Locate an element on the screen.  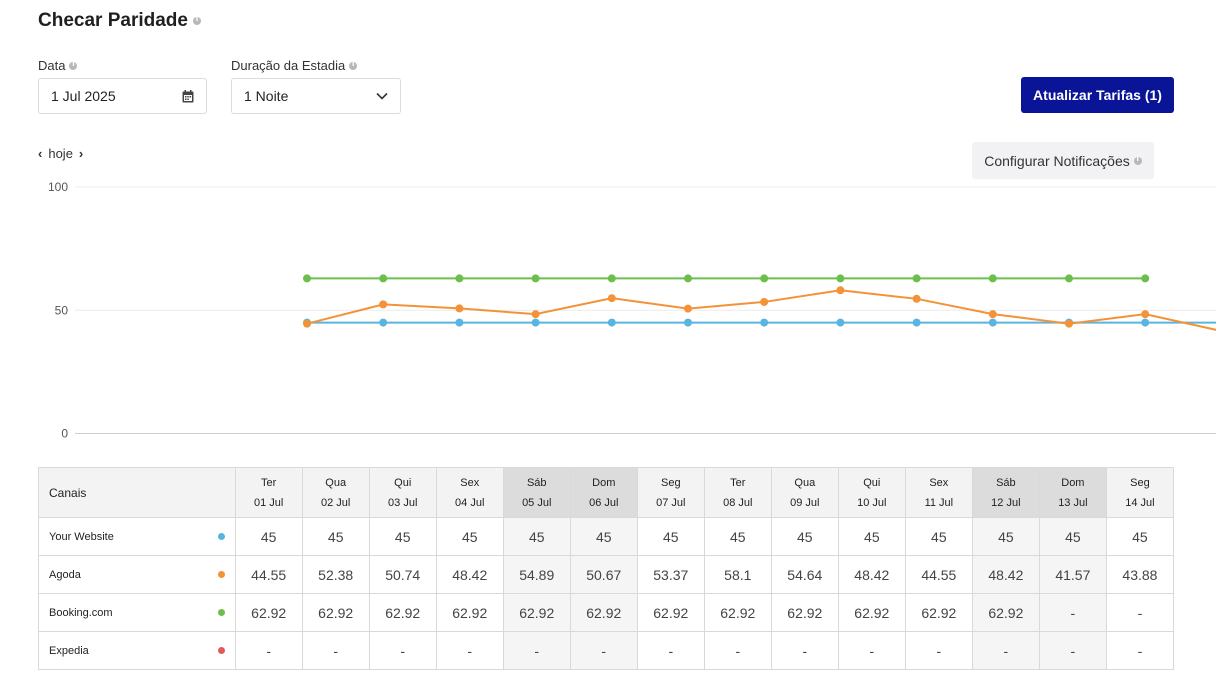
today-link: hoje is located at coordinates (60, 153).